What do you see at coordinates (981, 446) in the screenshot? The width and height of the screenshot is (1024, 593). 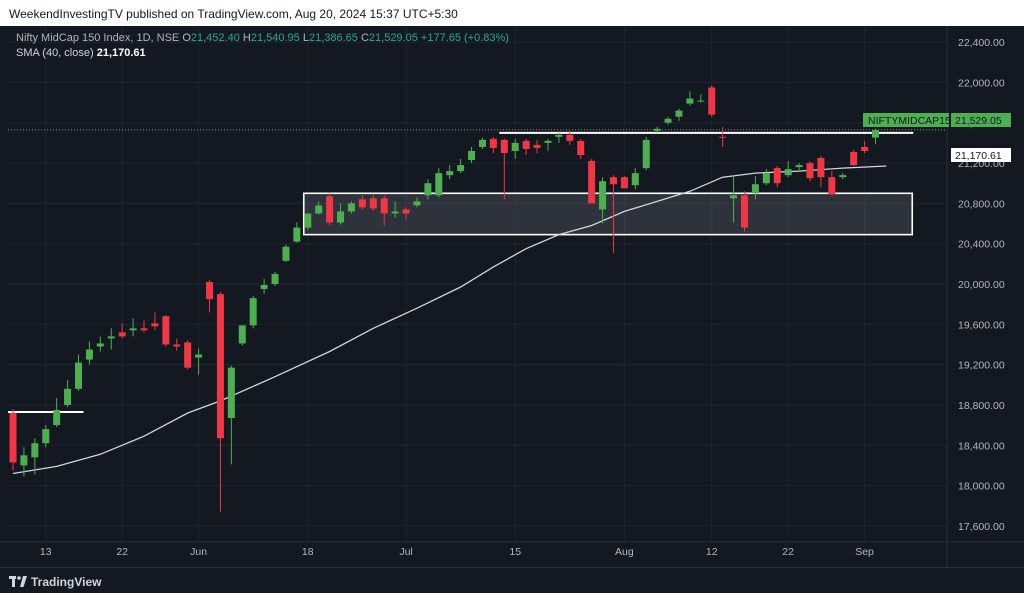 I see `y-tick-label: 18,400.00` at bounding box center [981, 446].